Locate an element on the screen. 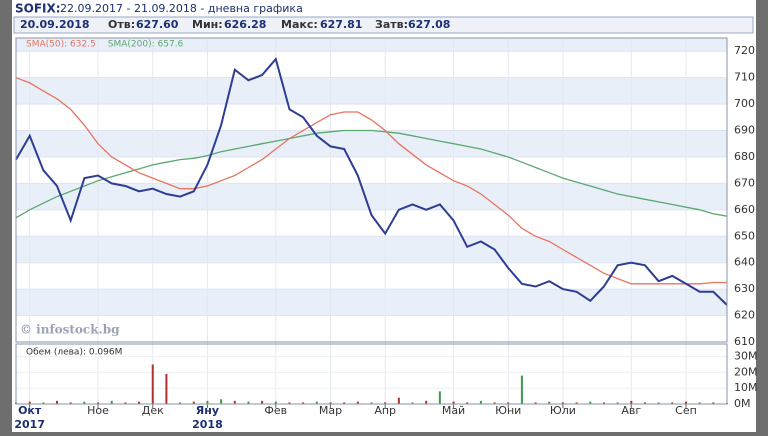 The image size is (768, 436). quote-label: Макс: is located at coordinates (299, 24).